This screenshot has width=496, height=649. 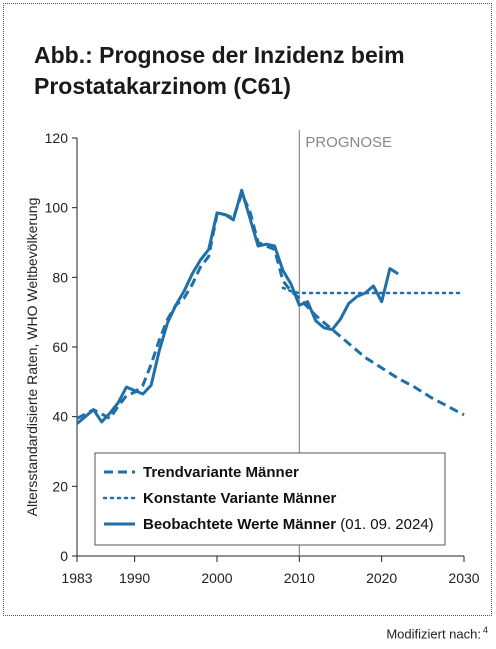 What do you see at coordinates (57, 208) in the screenshot?
I see `y-tick-label: 100` at bounding box center [57, 208].